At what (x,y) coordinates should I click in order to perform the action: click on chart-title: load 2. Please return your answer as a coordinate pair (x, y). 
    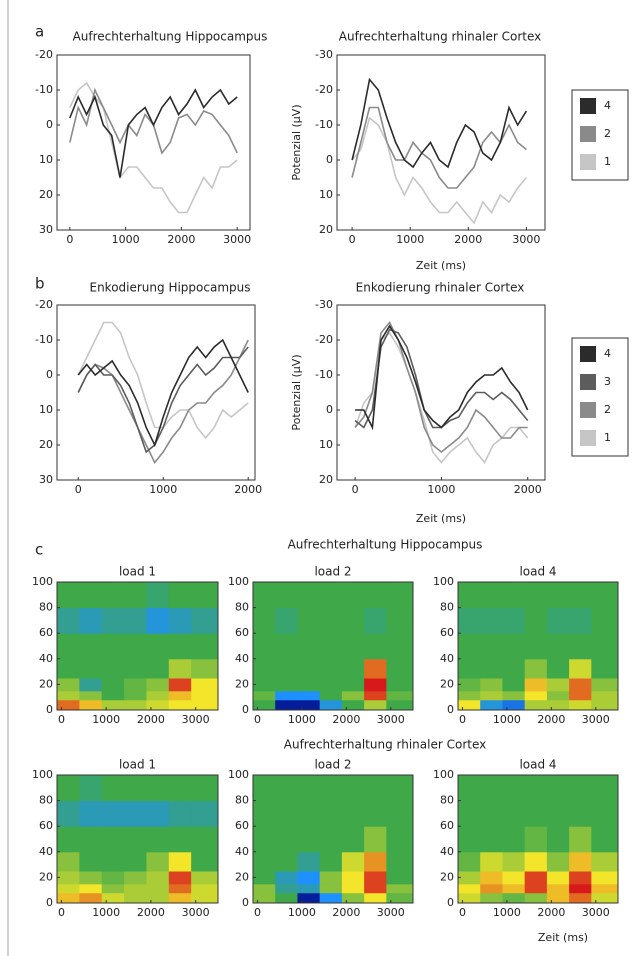
    Looking at the image, I should click on (332, 765).